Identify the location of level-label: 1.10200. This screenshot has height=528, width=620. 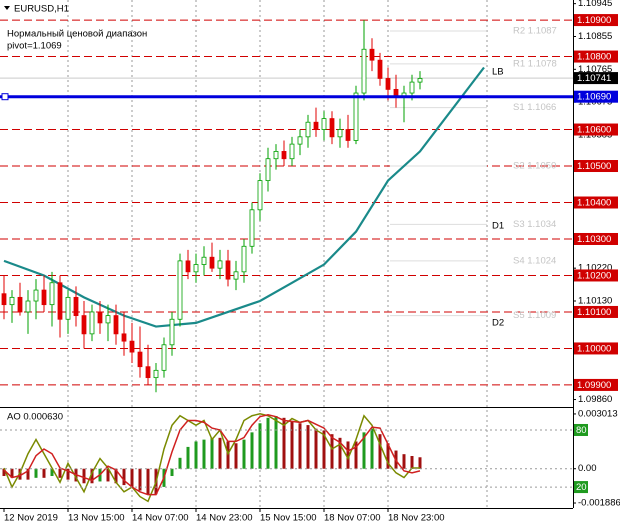
(594, 275).